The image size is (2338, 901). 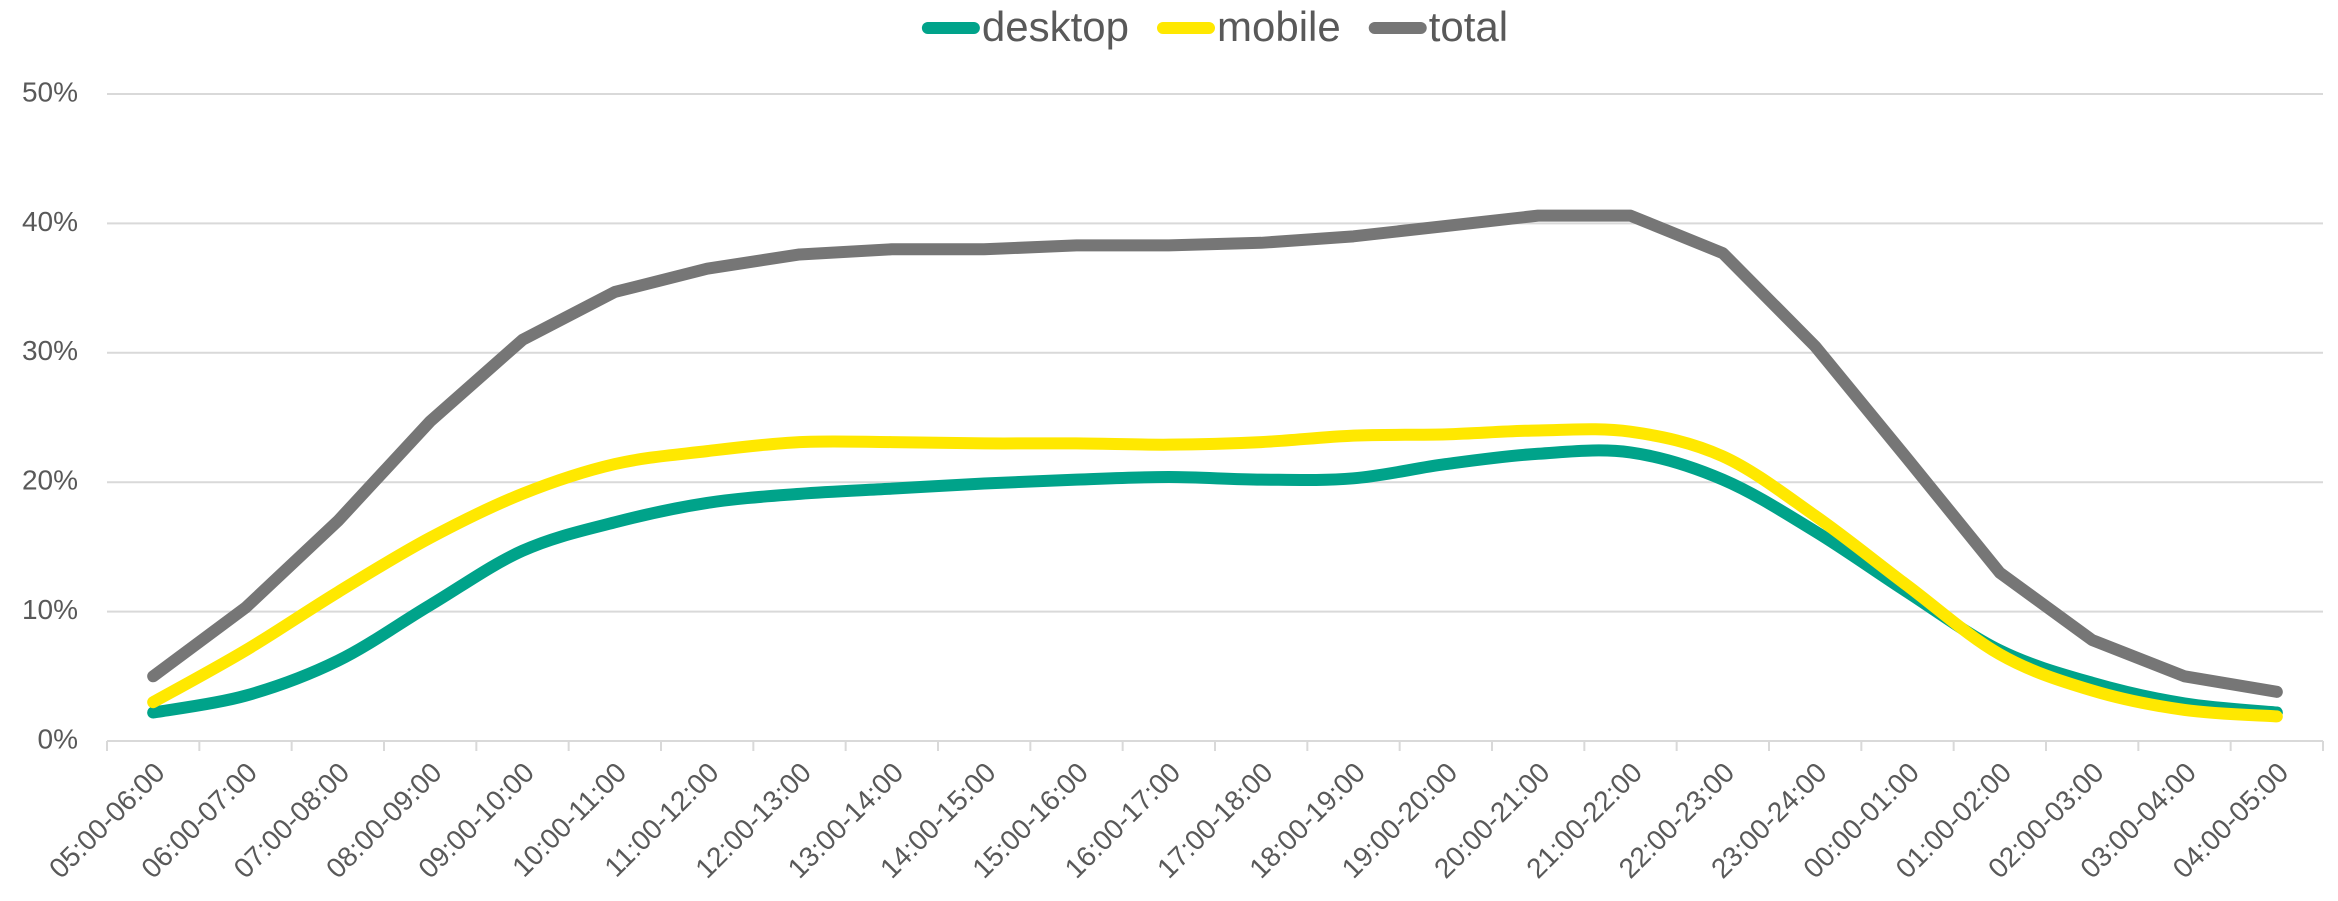 What do you see at coordinates (1468, 26) in the screenshot?
I see `legend-label: total` at bounding box center [1468, 26].